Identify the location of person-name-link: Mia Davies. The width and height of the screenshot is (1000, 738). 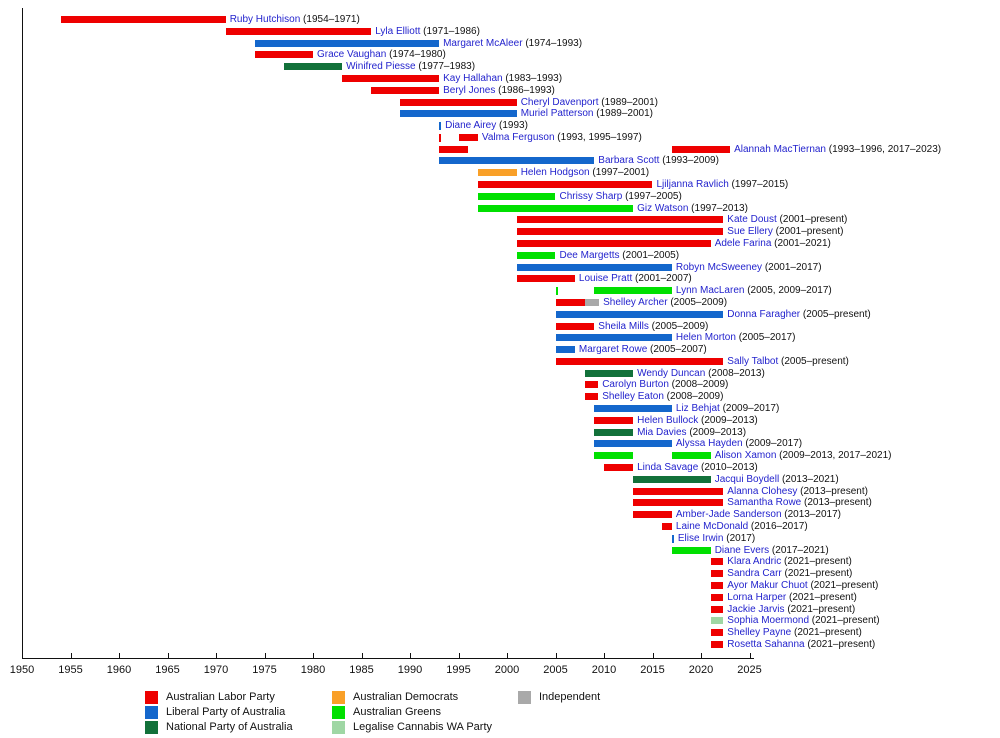
(662, 432).